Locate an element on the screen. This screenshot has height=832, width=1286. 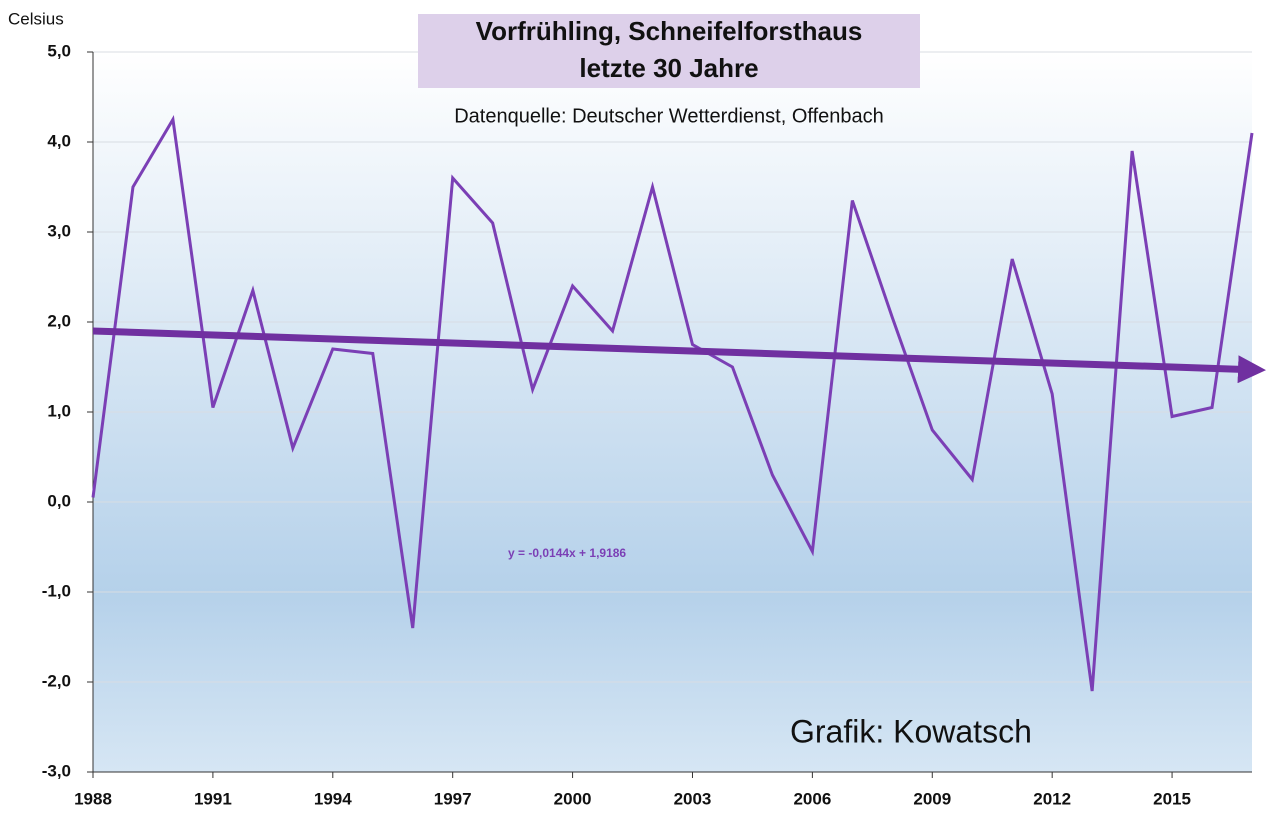
x-tick-label: 1991 is located at coordinates (213, 798).